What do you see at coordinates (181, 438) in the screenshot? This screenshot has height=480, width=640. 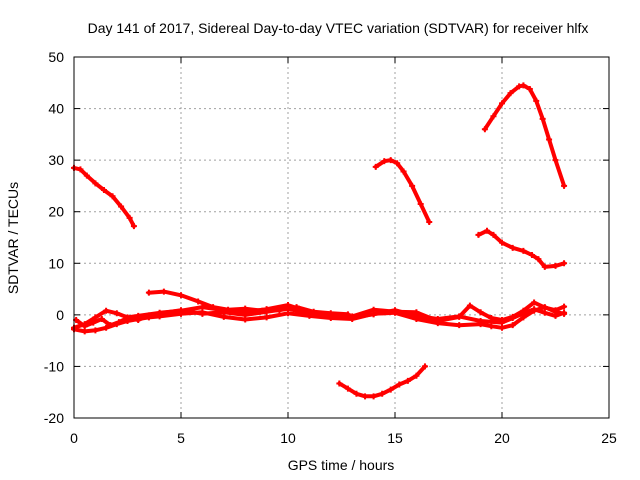 I see `x-tick-label: 5` at bounding box center [181, 438].